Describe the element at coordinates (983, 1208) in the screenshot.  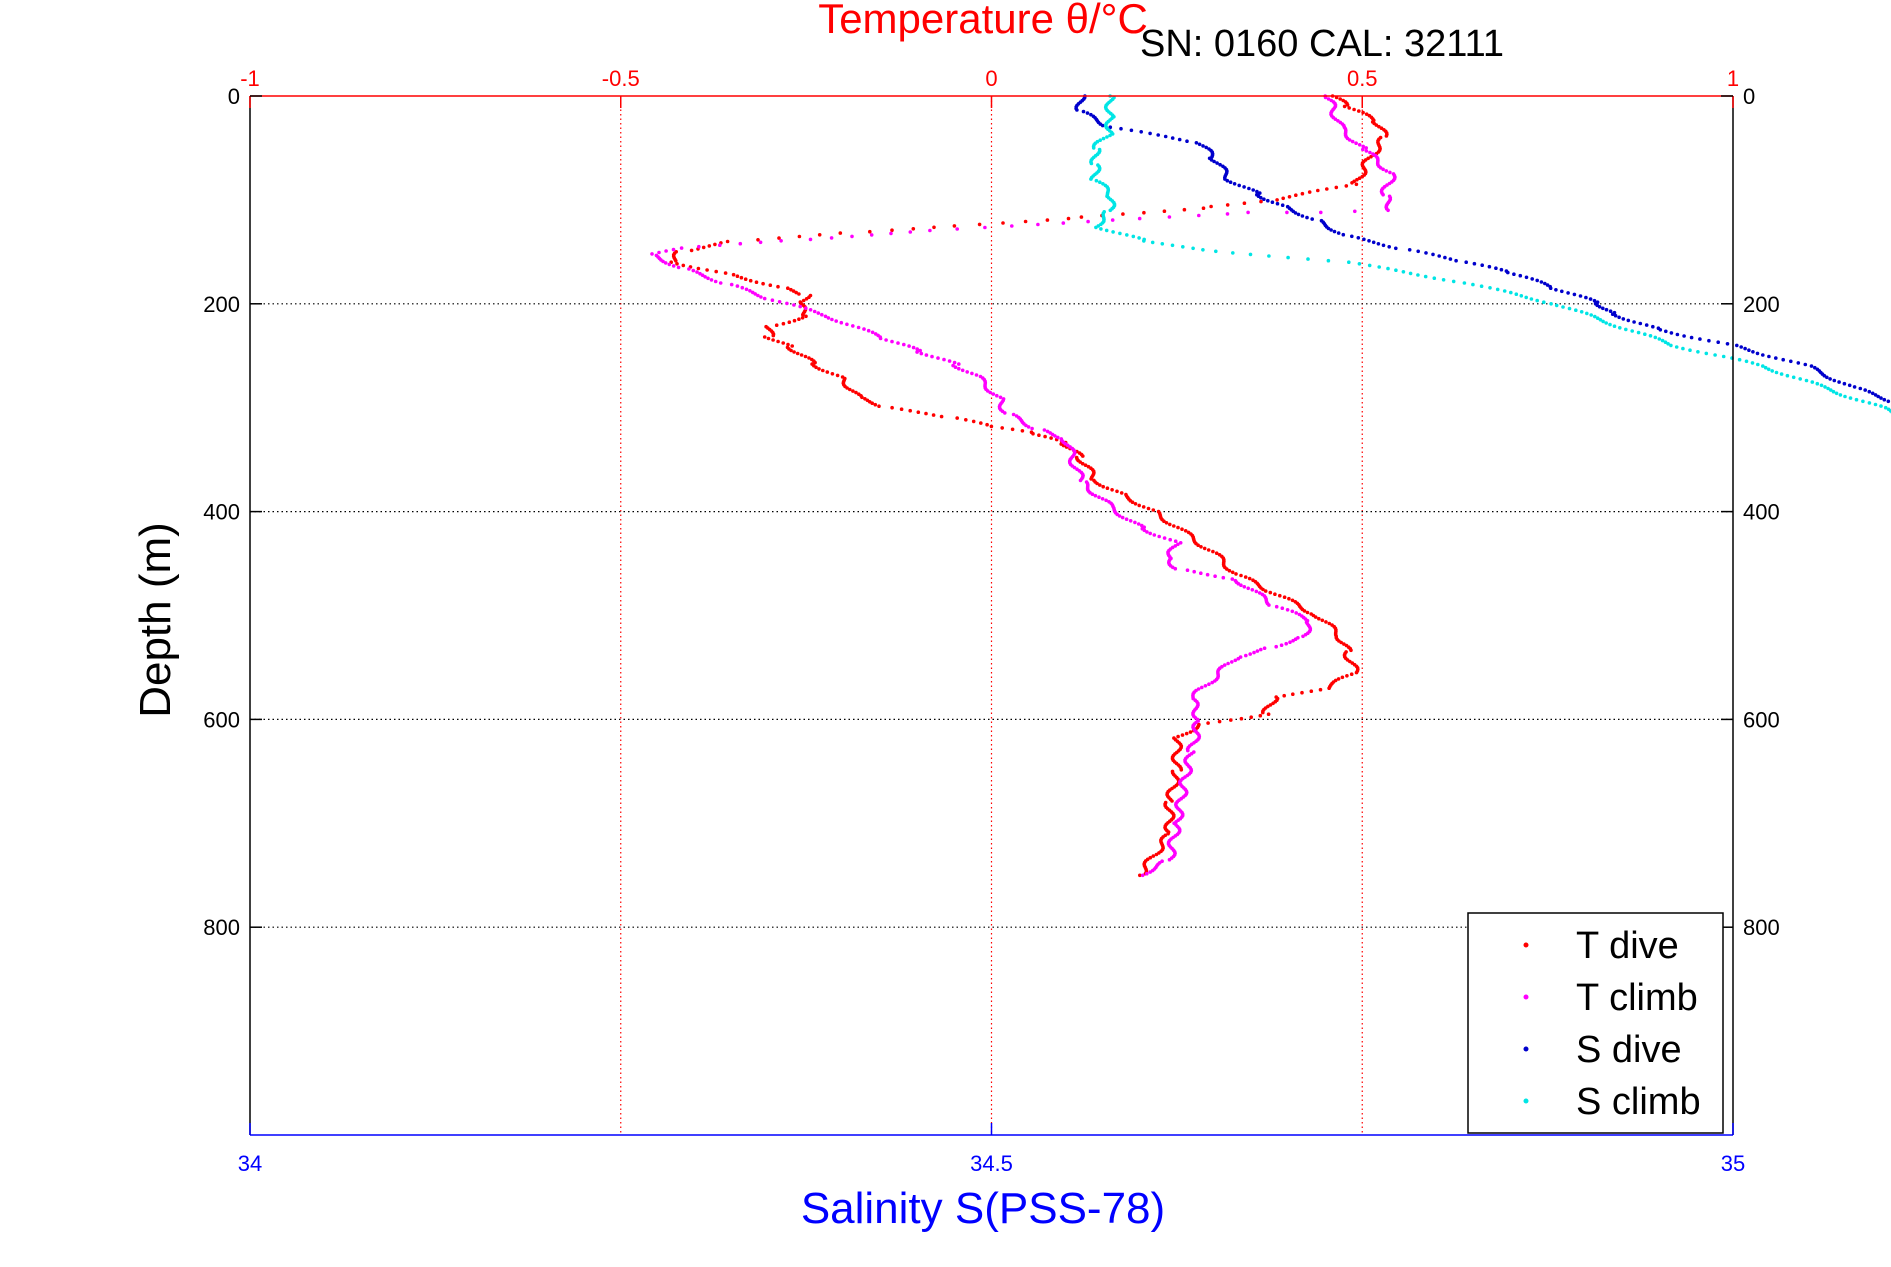
I see `x-axis-bottom-label: Salinity S(PSS-78)` at that location.